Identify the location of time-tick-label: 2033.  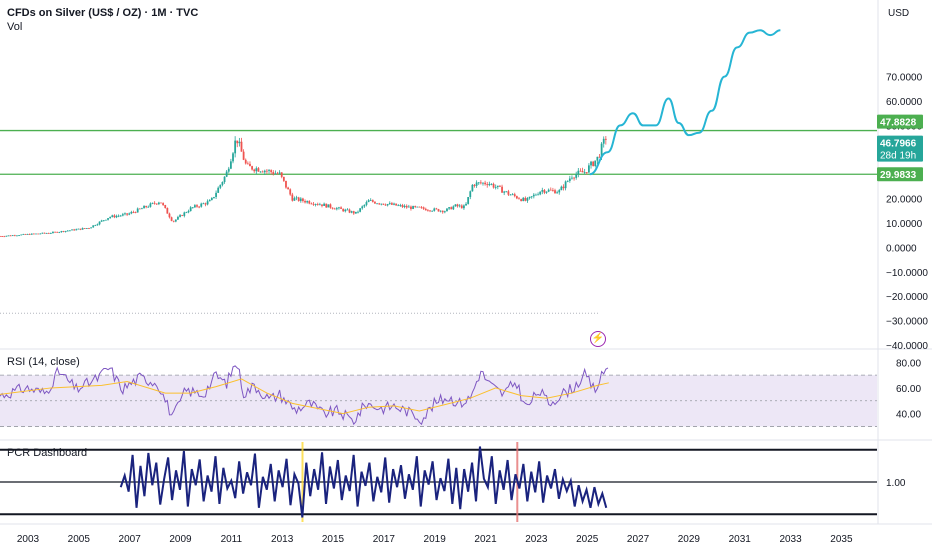
(790, 539).